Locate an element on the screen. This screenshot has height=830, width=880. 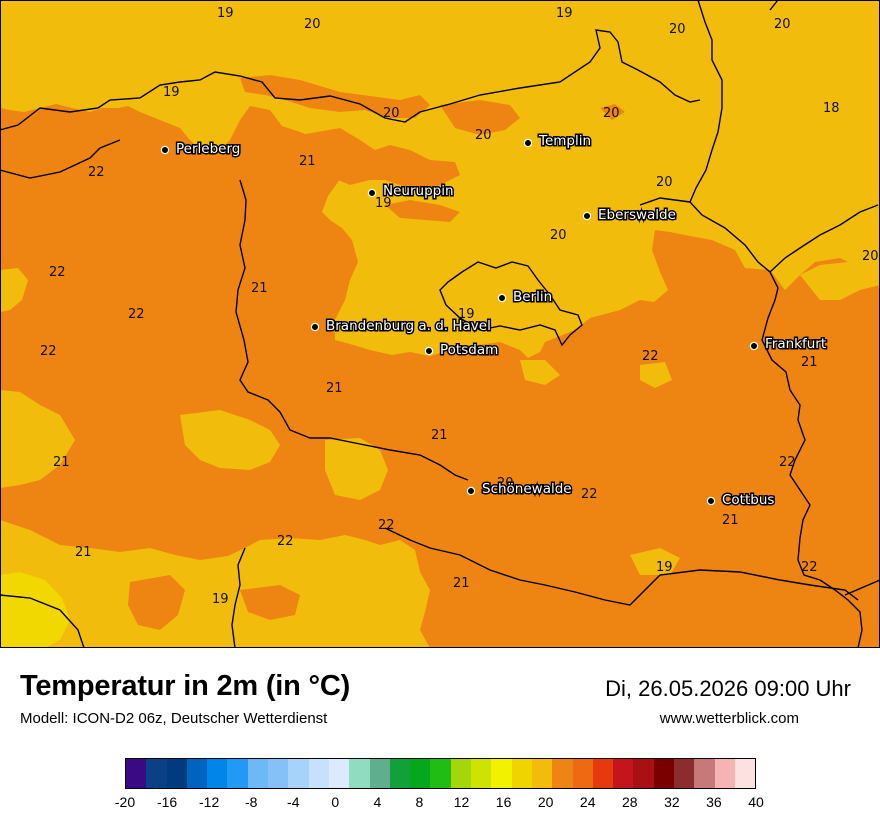
city-berlin: Berlin is located at coordinates (525, 297).